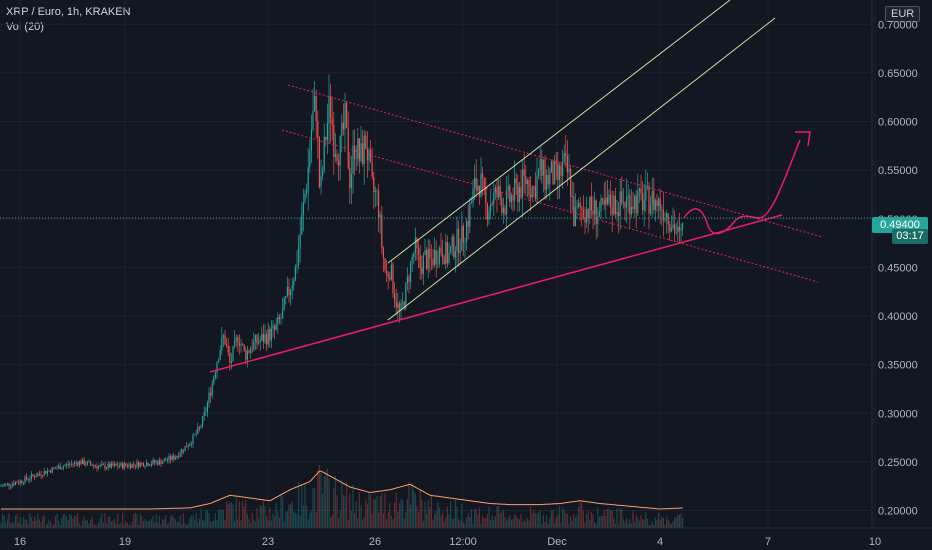 The image size is (932, 550). I want to click on y-tick-7: 0.35000, so click(898, 366).